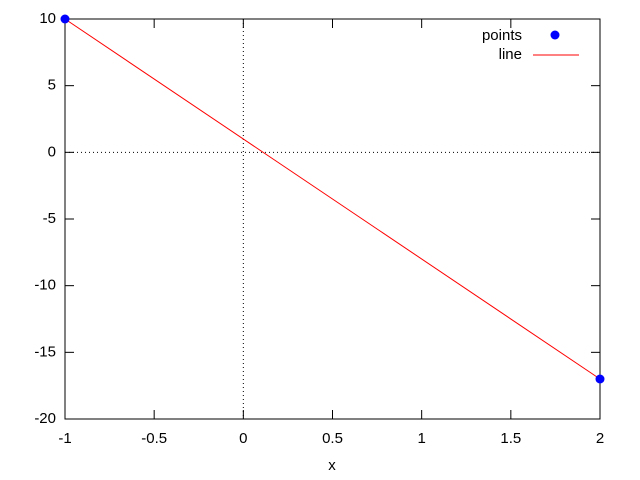 The width and height of the screenshot is (640, 480). What do you see at coordinates (510, 438) in the screenshot?
I see `x-tick-label: 1.5` at bounding box center [510, 438].